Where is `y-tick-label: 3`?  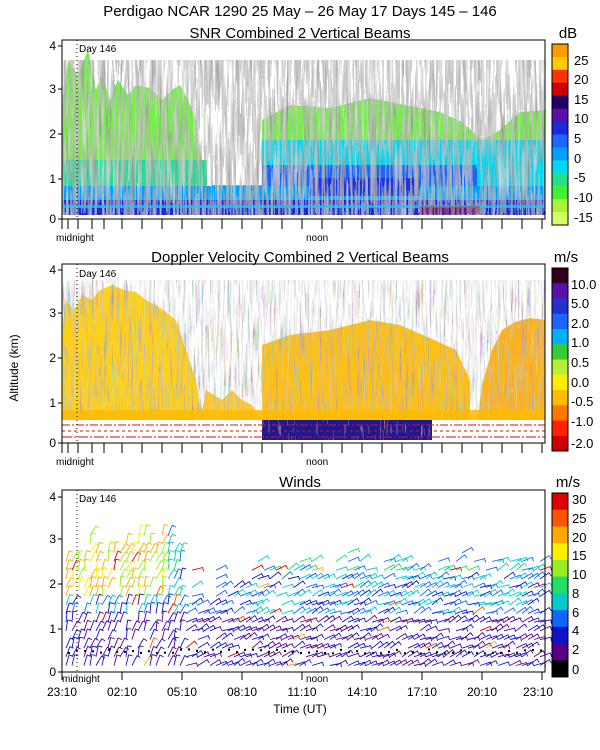 y-tick-label: 3 is located at coordinates (52, 89).